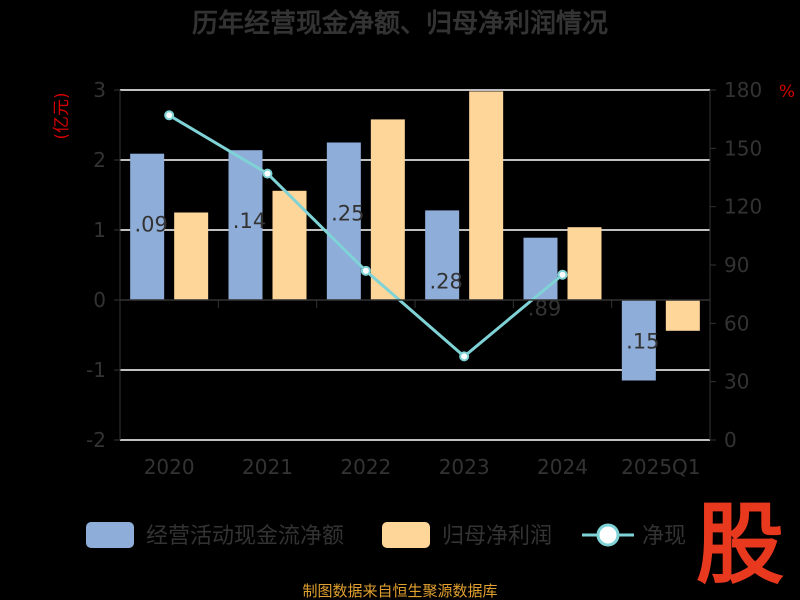  I want to click on y-tick-label: 0, so click(99, 300).